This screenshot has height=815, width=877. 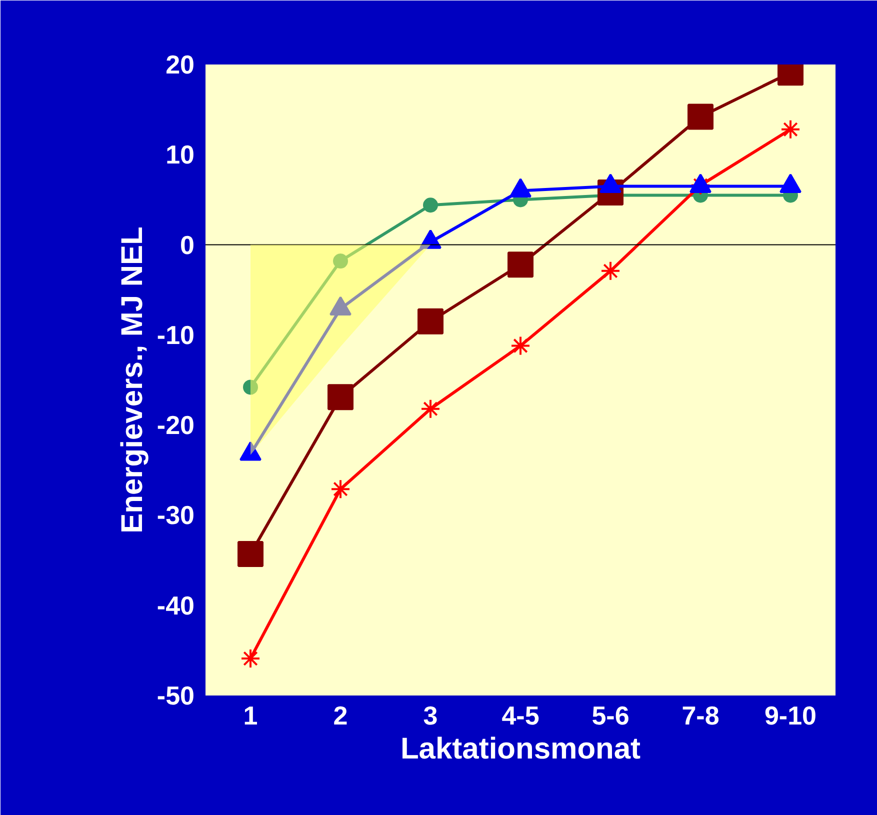 I want to click on y-tick-label: -20, so click(x=175, y=425).